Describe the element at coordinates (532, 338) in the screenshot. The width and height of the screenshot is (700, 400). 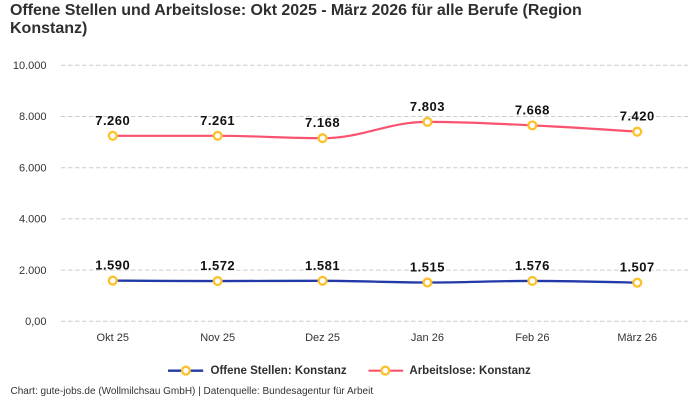
I see `svg-text: Feb 26` at that location.